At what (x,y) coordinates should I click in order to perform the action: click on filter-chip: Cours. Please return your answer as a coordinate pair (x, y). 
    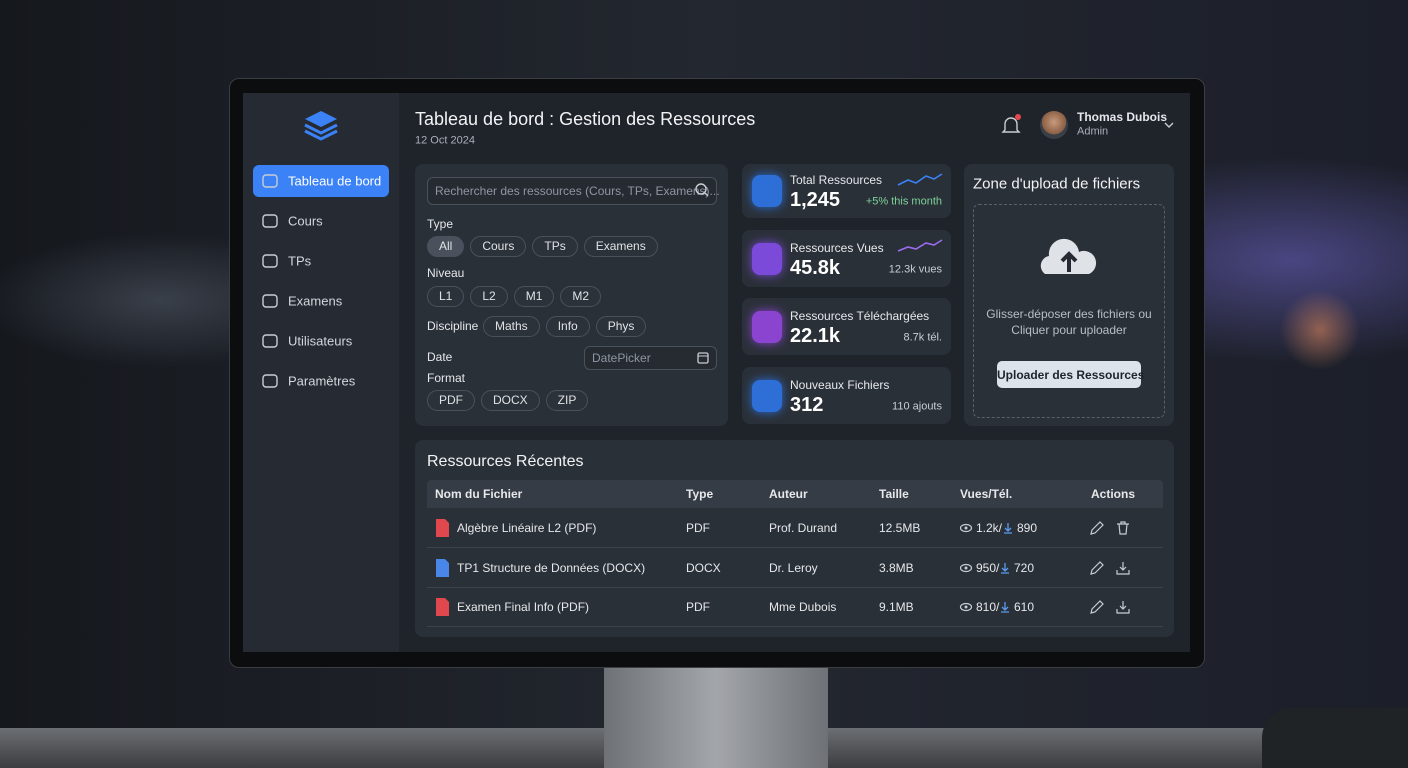
    Looking at the image, I should click on (498, 246).